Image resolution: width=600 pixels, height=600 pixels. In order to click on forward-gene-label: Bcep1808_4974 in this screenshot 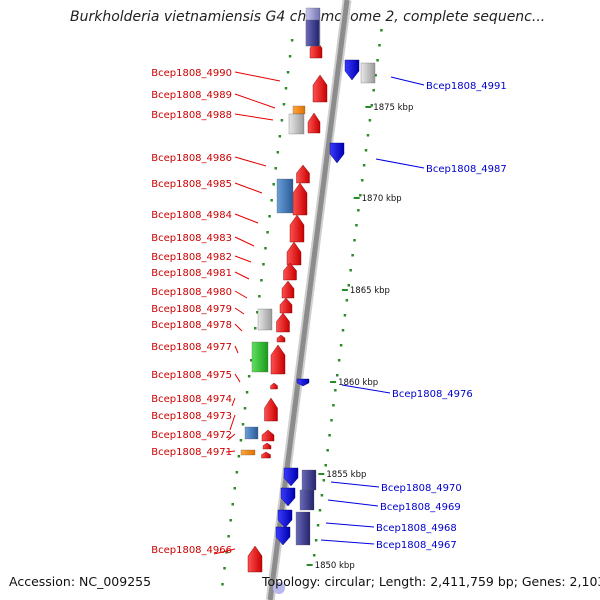, I will do `click(191, 399)`.